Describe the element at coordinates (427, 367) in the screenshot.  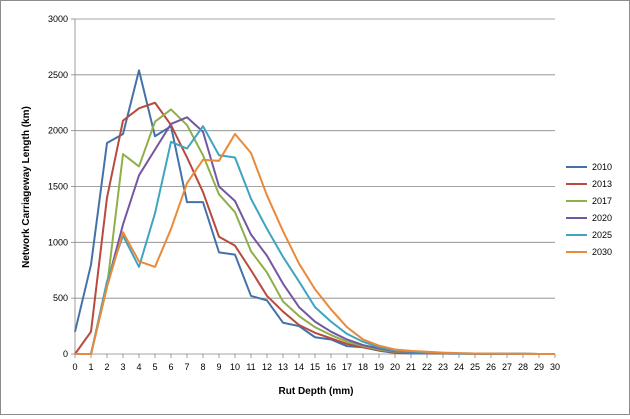
I see `x-tick-label: 22` at that location.